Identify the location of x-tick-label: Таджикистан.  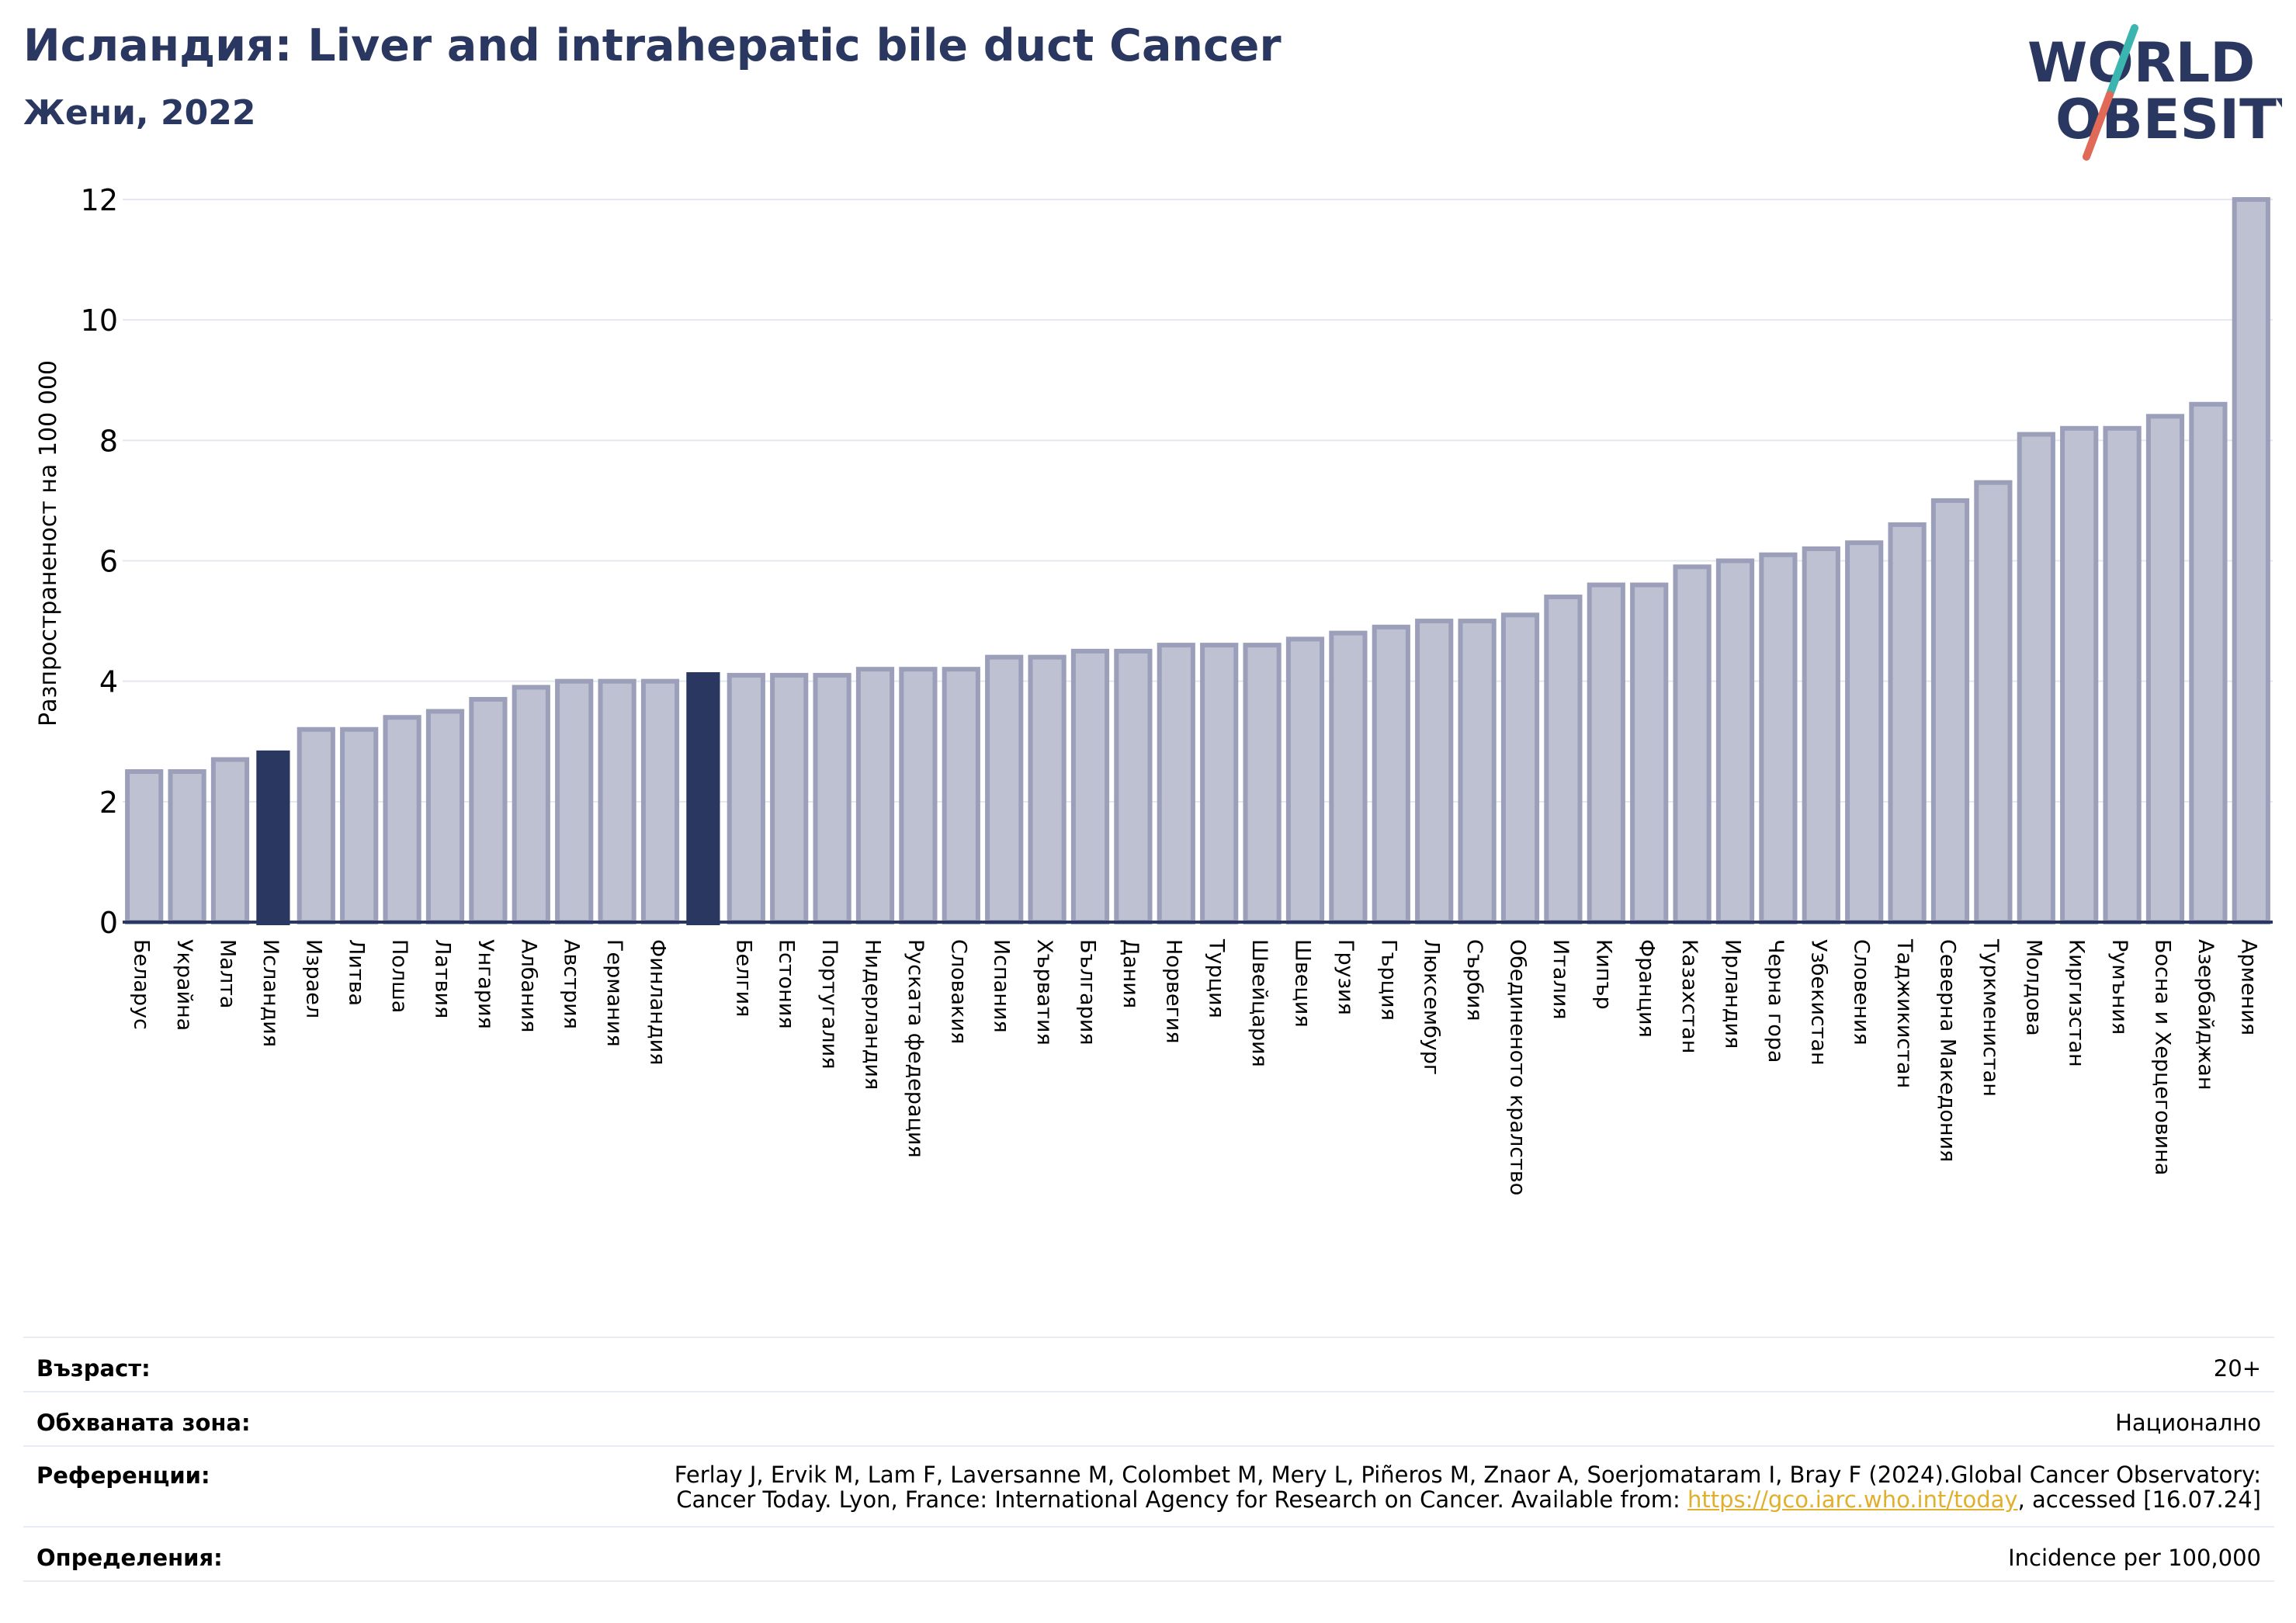
(1904, 1013).